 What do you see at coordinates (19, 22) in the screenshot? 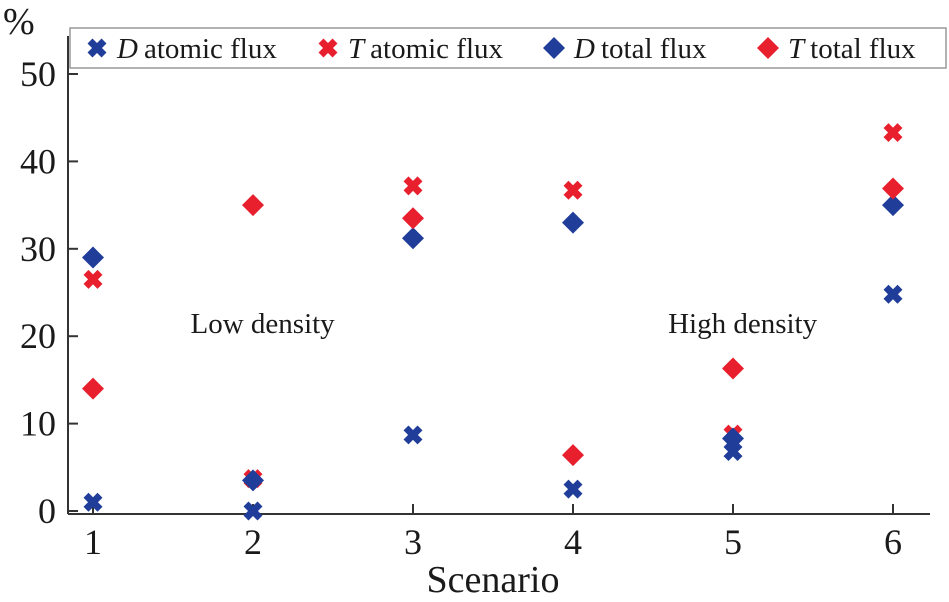
I see `y-axis-title: %` at bounding box center [19, 22].